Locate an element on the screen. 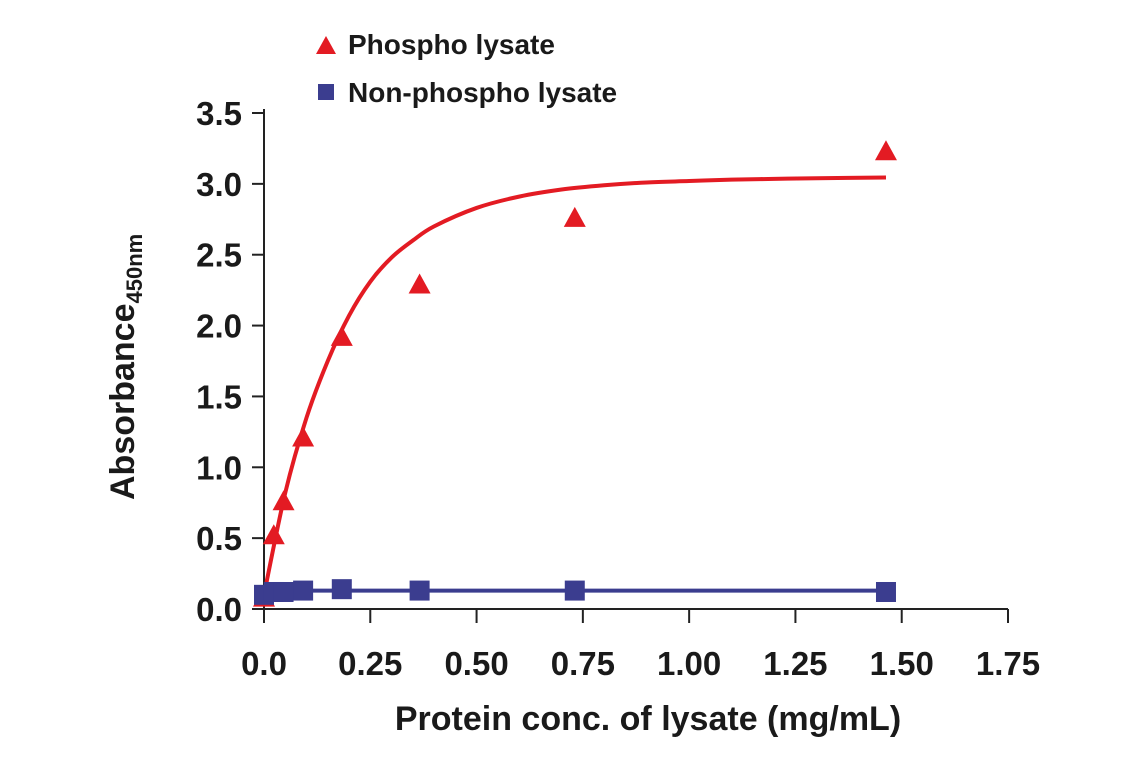 The image size is (1141, 768). x-tick-label: 1.25 is located at coordinates (795, 663).